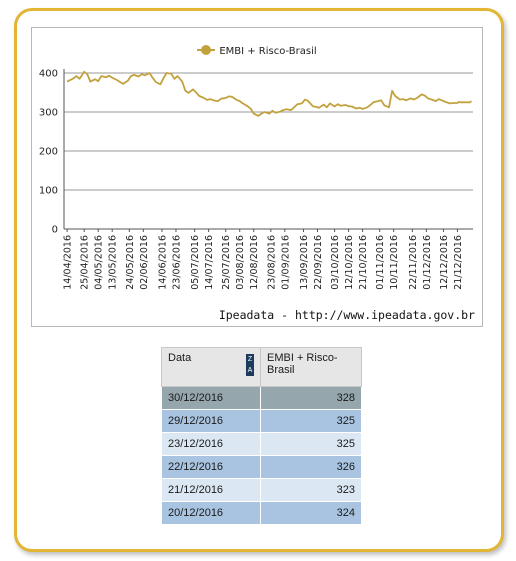  What do you see at coordinates (195, 262) in the screenshot?
I see `x-tick-label: 05/07/2016` at bounding box center [195, 262].